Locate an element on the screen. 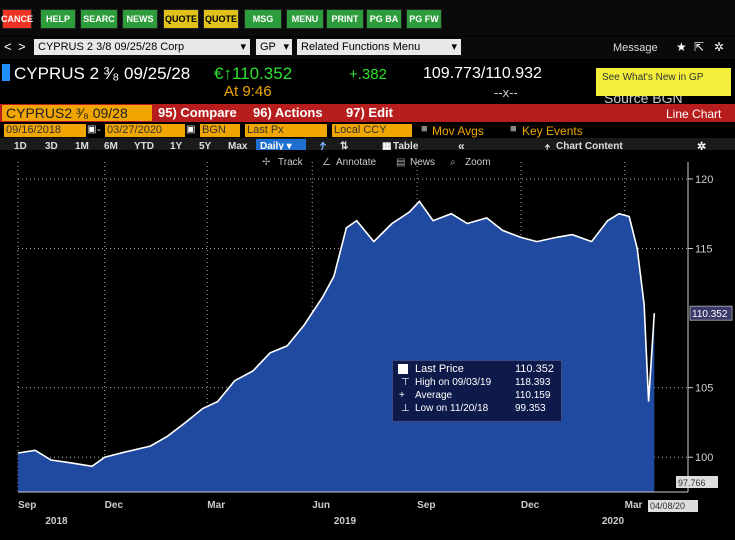  period-5y: 5Y is located at coordinates (205, 146).